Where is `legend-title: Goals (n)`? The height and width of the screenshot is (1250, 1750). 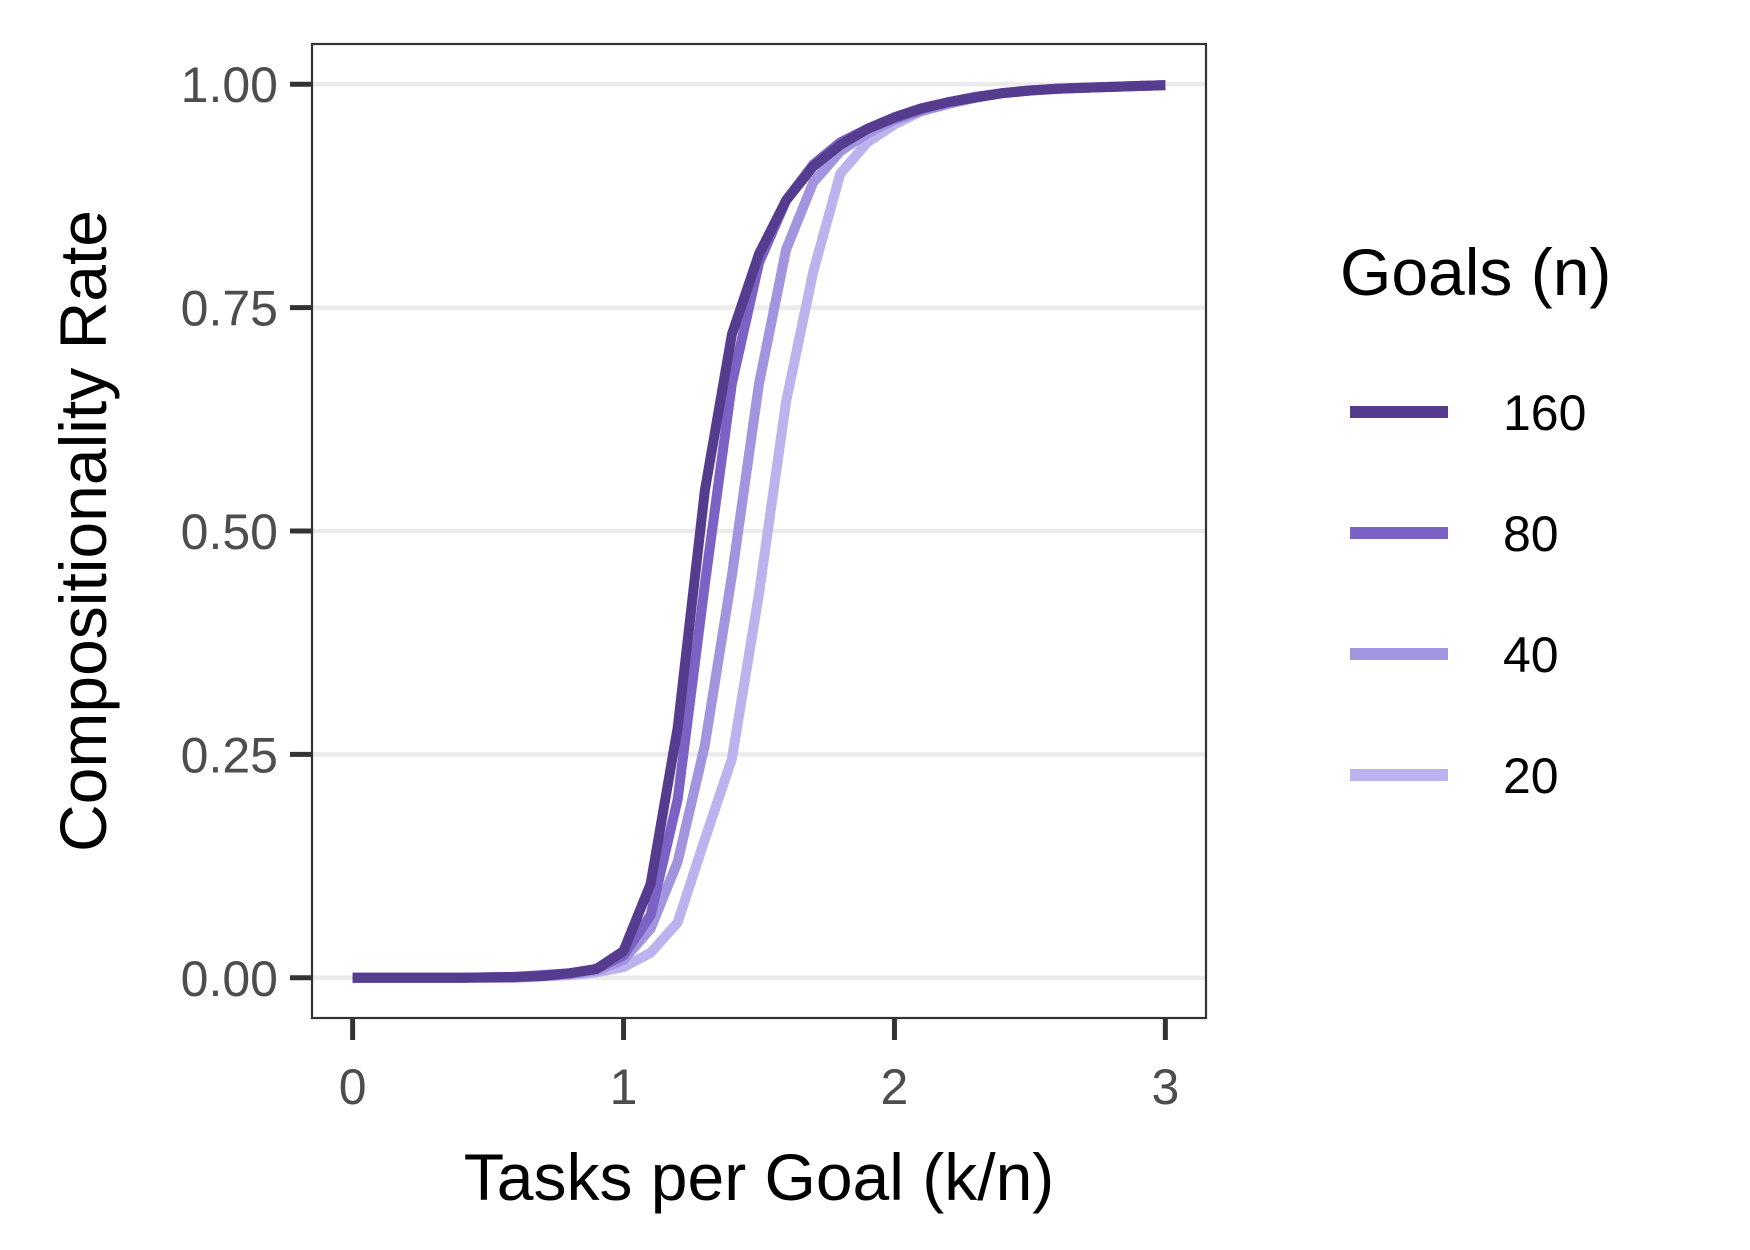
legend-title: Goals (n) is located at coordinates (1475, 272).